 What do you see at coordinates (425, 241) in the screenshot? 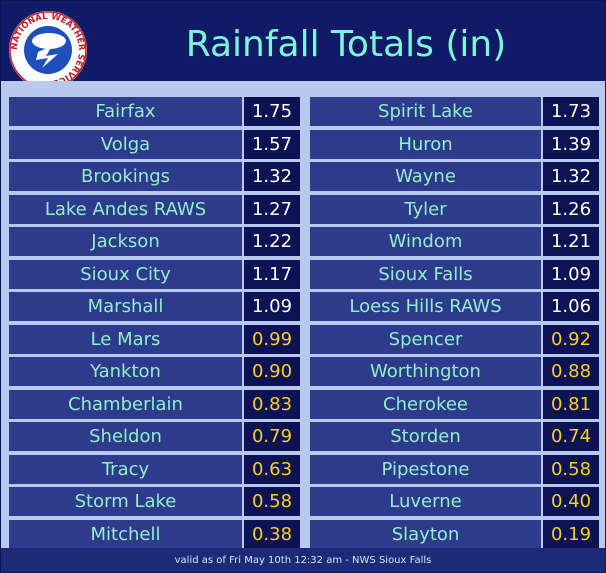
I see `station-name: Windom` at bounding box center [425, 241].